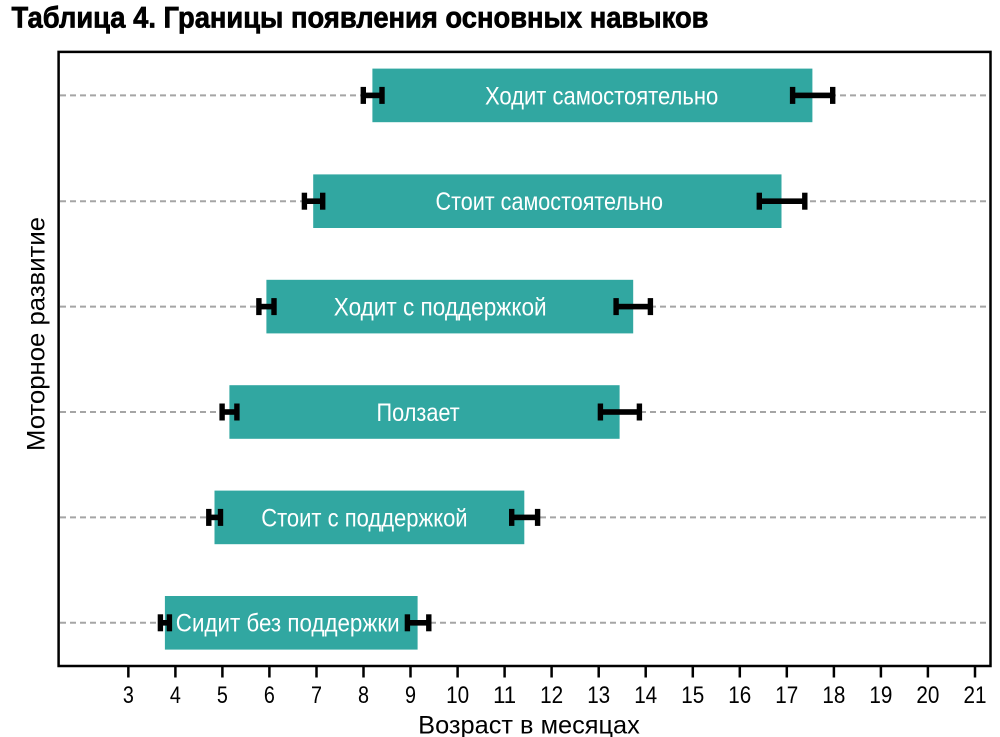 The width and height of the screenshot is (1000, 737). I want to click on svg-text: 4, so click(175, 695).